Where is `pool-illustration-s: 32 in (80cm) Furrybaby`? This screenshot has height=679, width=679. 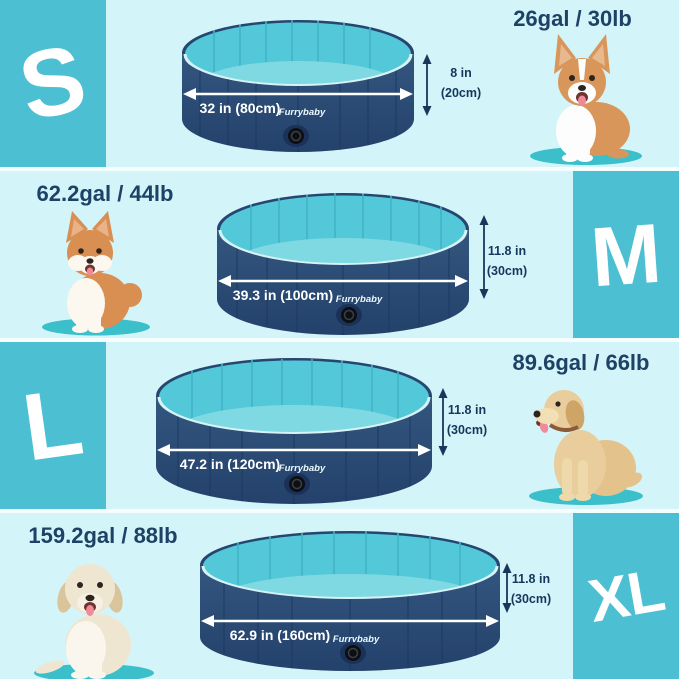 pool-illustration-s: 32 in (80cm) Furrybaby is located at coordinates (298, 86).